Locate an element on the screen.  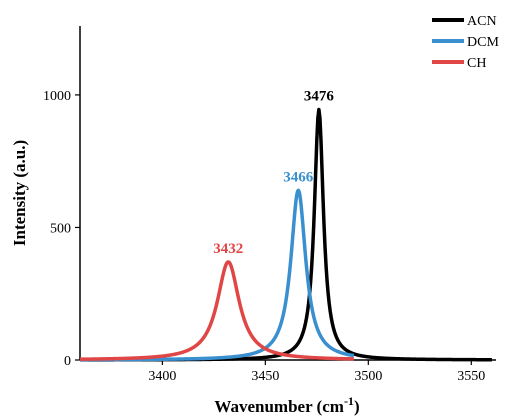
peak-labels: 3476 3466 3432 is located at coordinates (273, 173).